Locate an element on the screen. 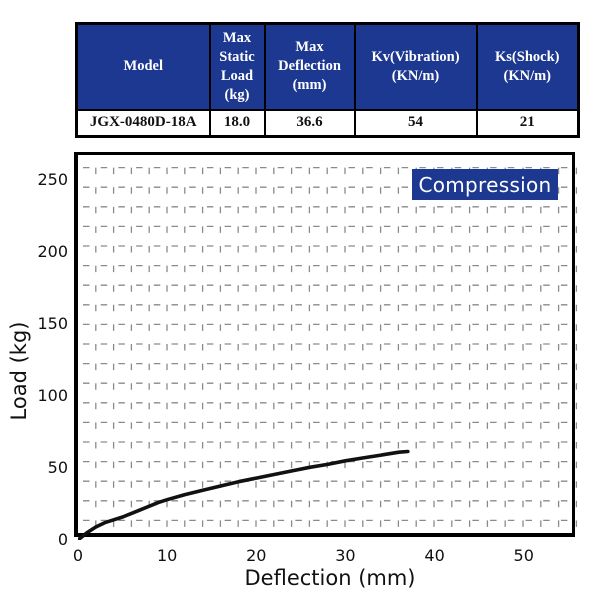 The width and height of the screenshot is (600, 600). x-tick-label: 40 is located at coordinates (434, 555).